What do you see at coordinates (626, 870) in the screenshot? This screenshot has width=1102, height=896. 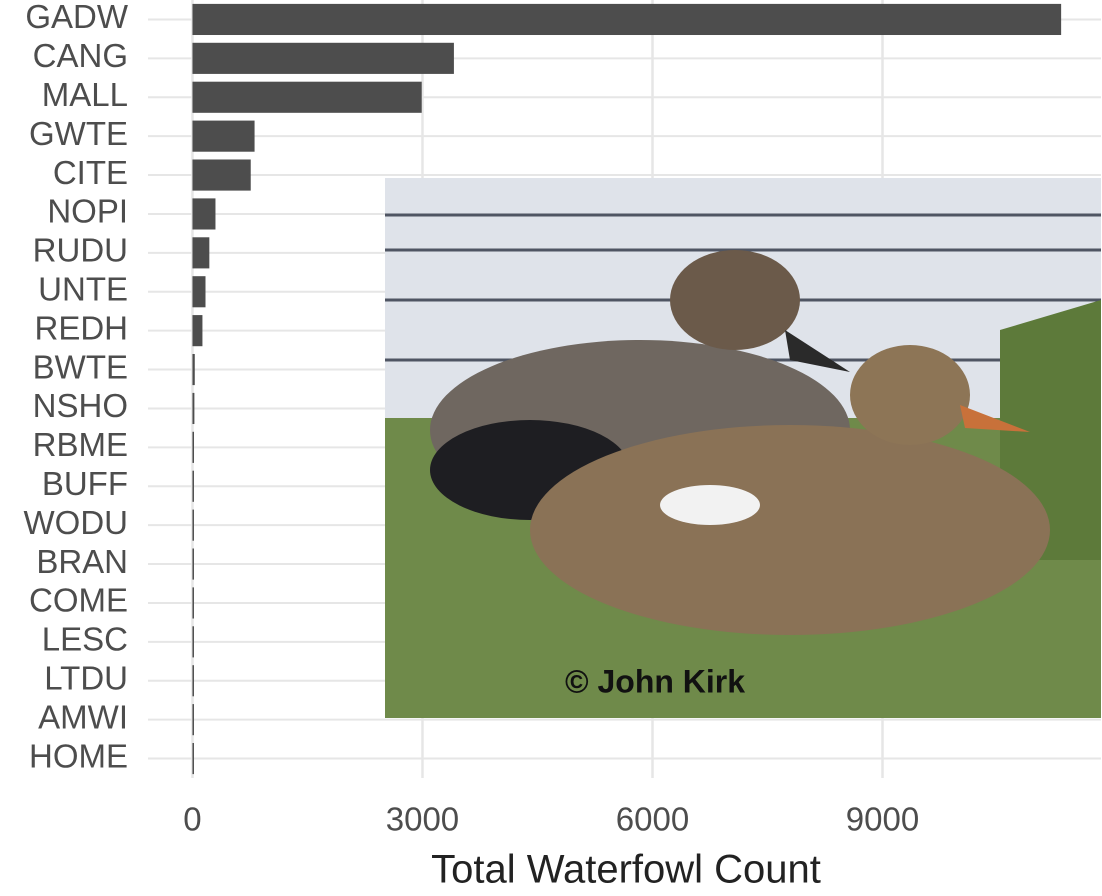 I see `x-axis-title: Total Waterfowl Count` at bounding box center [626, 870].